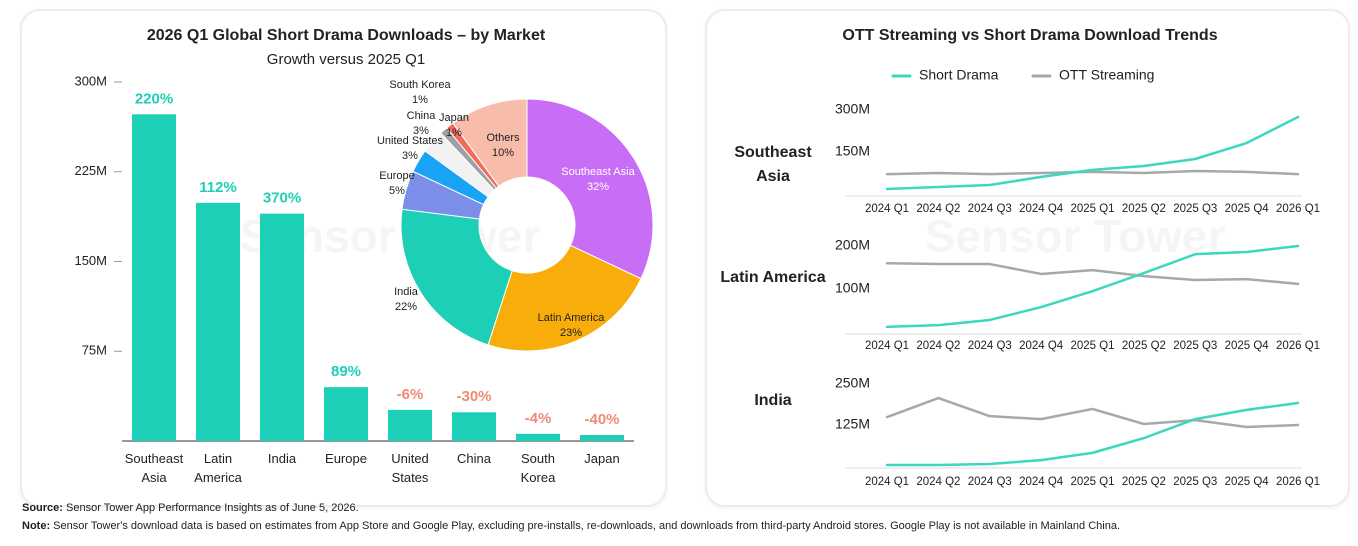 Image resolution: width=1358 pixels, height=546 pixels. What do you see at coordinates (474, 458) in the screenshot?
I see `x-tick-label-box: China` at bounding box center [474, 458].